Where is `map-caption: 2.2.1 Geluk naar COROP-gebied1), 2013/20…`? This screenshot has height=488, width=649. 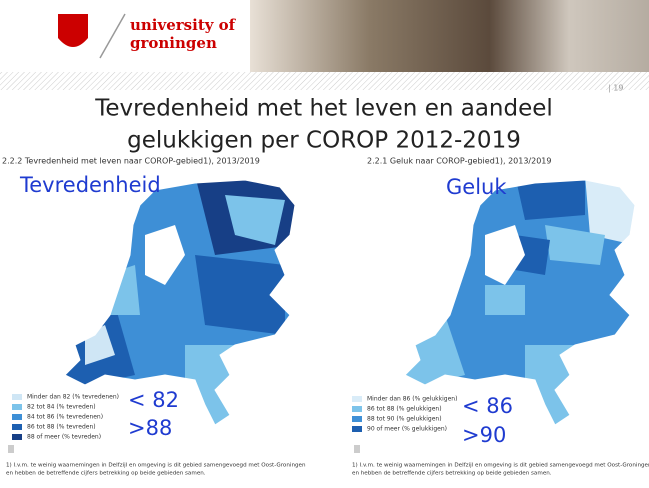 map-caption: 2.2.1 Geluk naar COROP-gebied1), 2013/20… is located at coordinates (459, 161).